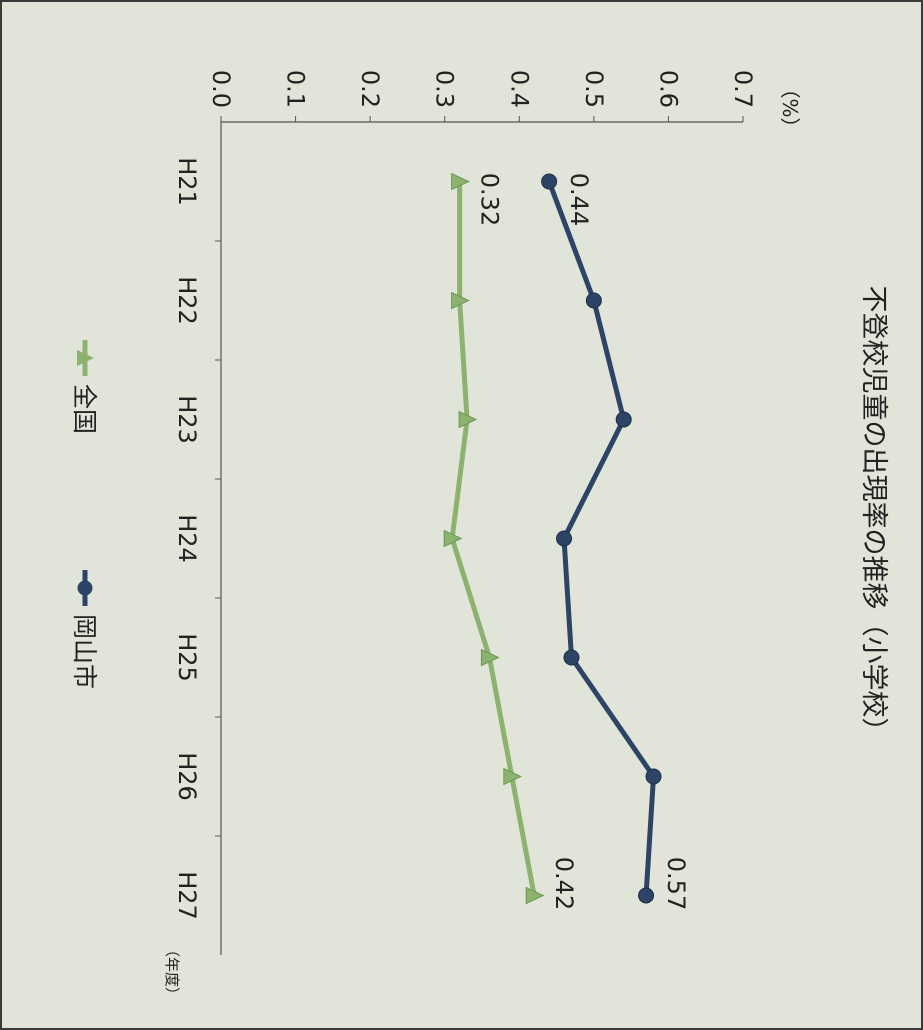 Image resolution: width=923 pixels, height=1030 pixels. Describe the element at coordinates (615, 541) in the screenshot. I see `series-1: 0.44 0.57` at that location.